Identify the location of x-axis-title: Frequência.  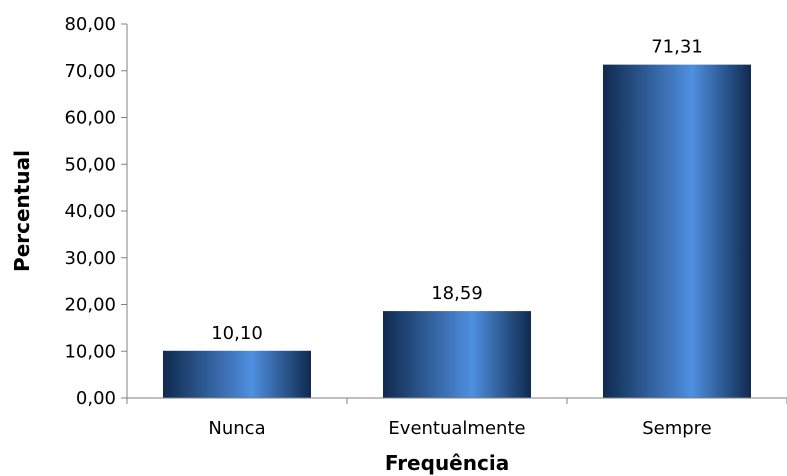
(447, 463).